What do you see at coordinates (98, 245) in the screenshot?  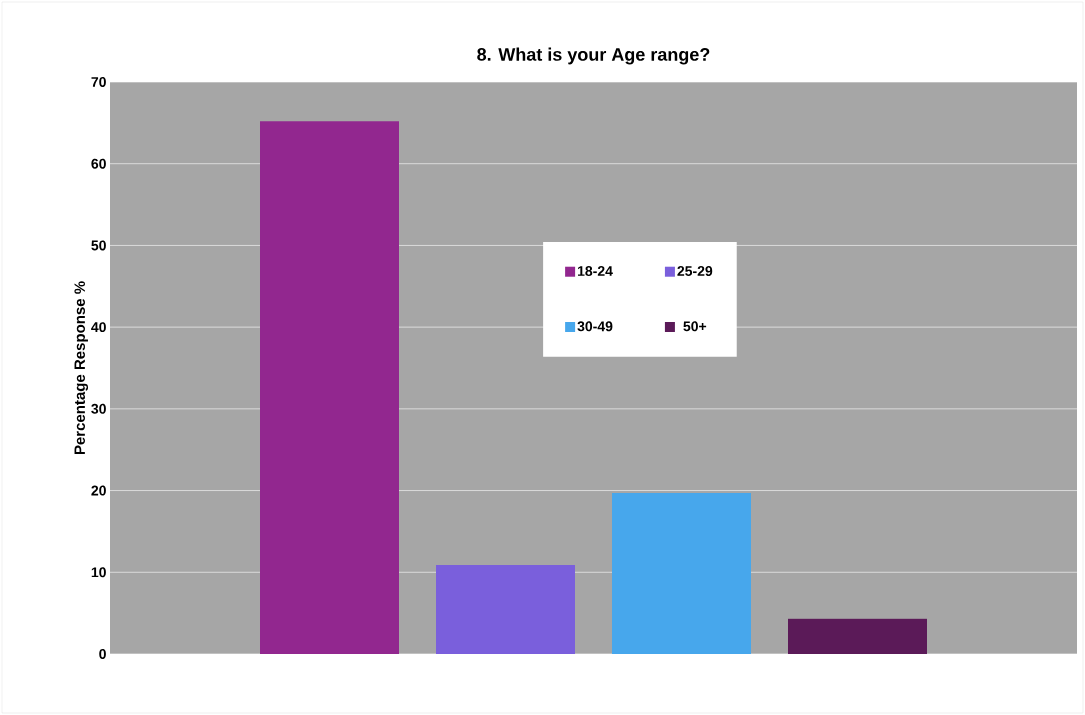 I see `y-tick-label: 50` at bounding box center [98, 245].